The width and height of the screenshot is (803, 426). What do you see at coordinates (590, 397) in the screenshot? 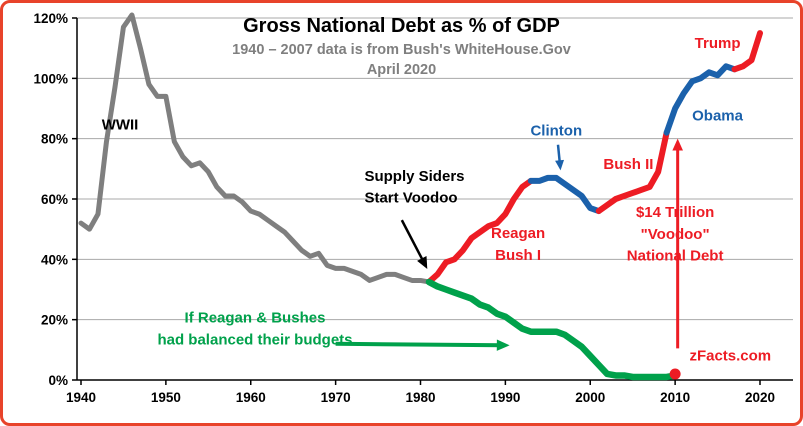
I see `x-tick-label: 2000` at bounding box center [590, 397].